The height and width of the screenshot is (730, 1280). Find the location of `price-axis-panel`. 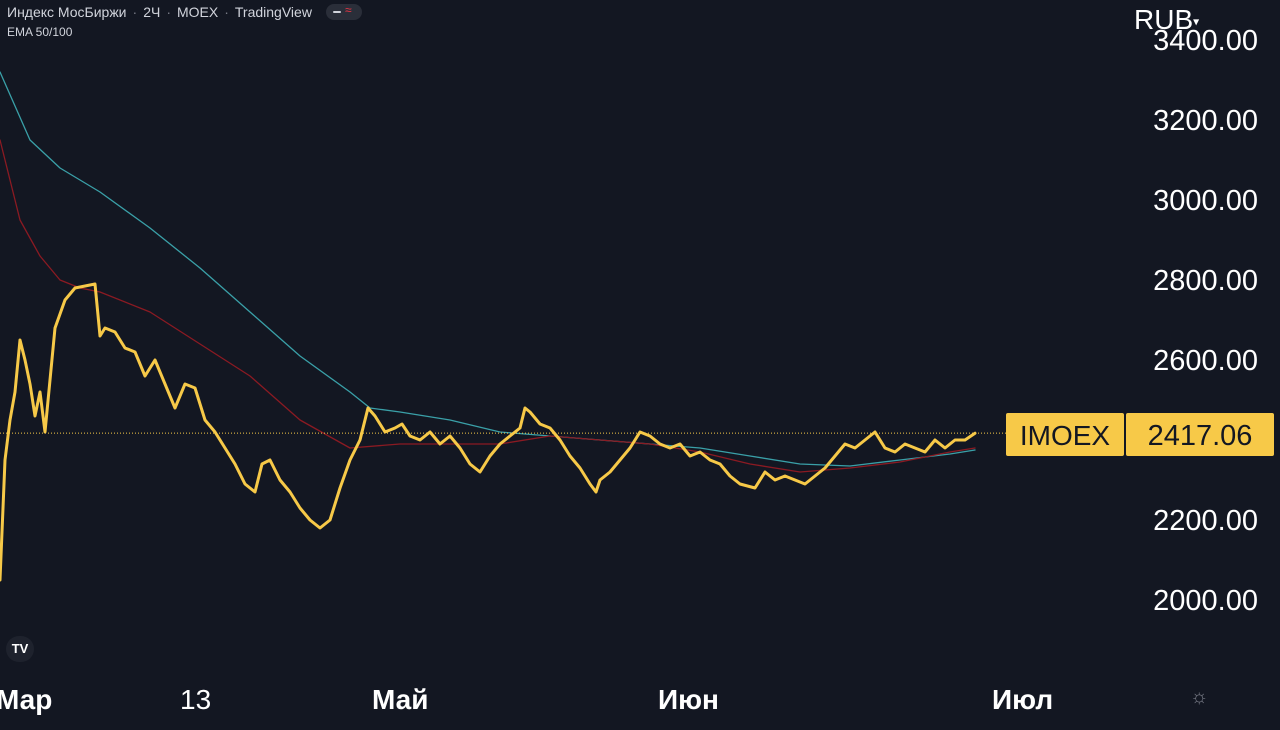

price-axis-panel is located at coordinates (1202, 334).